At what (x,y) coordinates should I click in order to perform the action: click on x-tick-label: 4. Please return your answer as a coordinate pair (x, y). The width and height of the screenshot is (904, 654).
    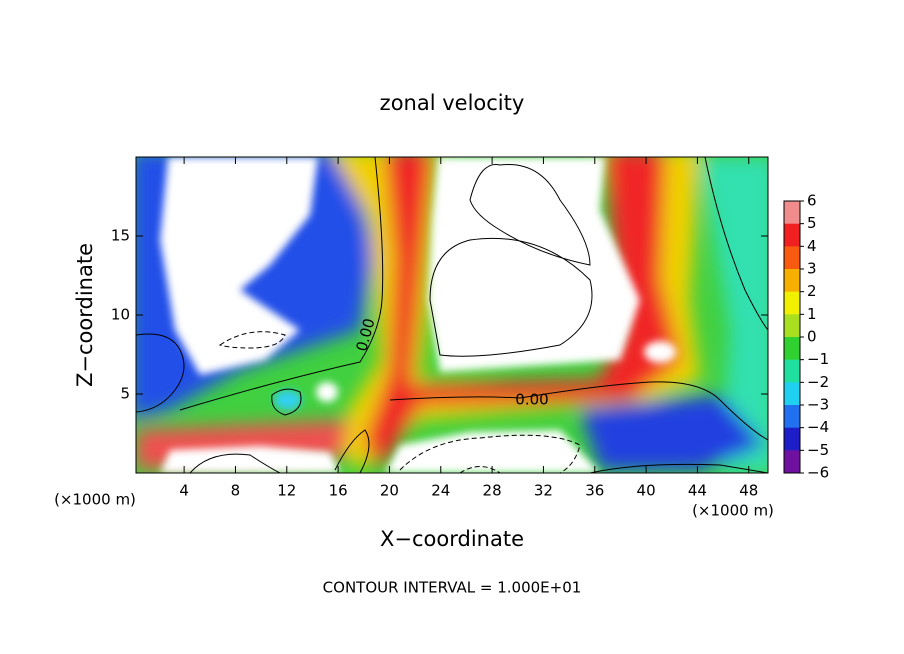
    Looking at the image, I should click on (184, 491).